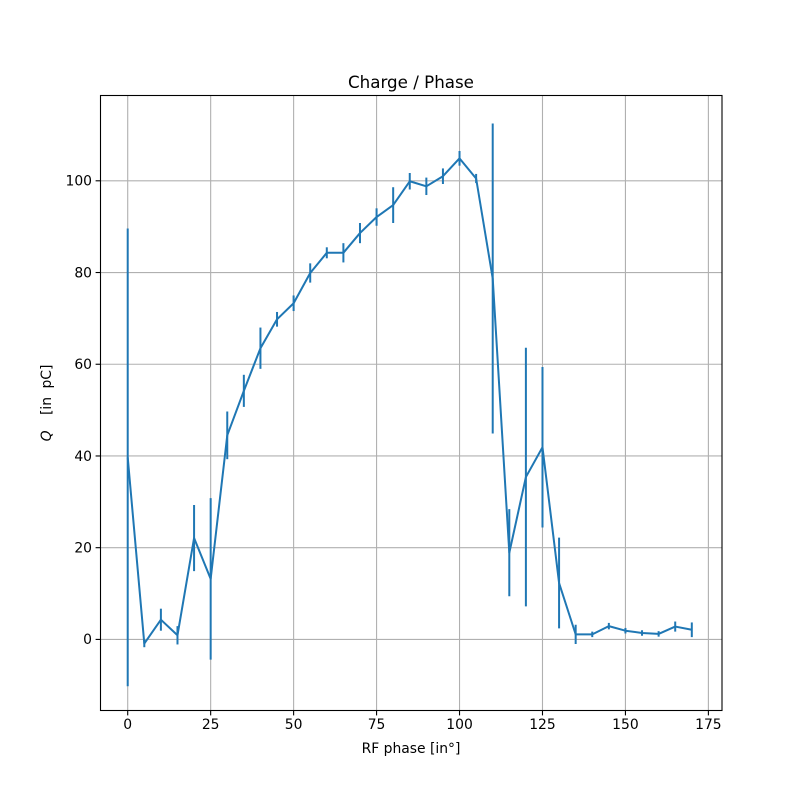 Image resolution: width=800 pixels, height=804 pixels. Describe the element at coordinates (47, 435) in the screenshot. I see `y-axis-label-symbol: Q` at that location.